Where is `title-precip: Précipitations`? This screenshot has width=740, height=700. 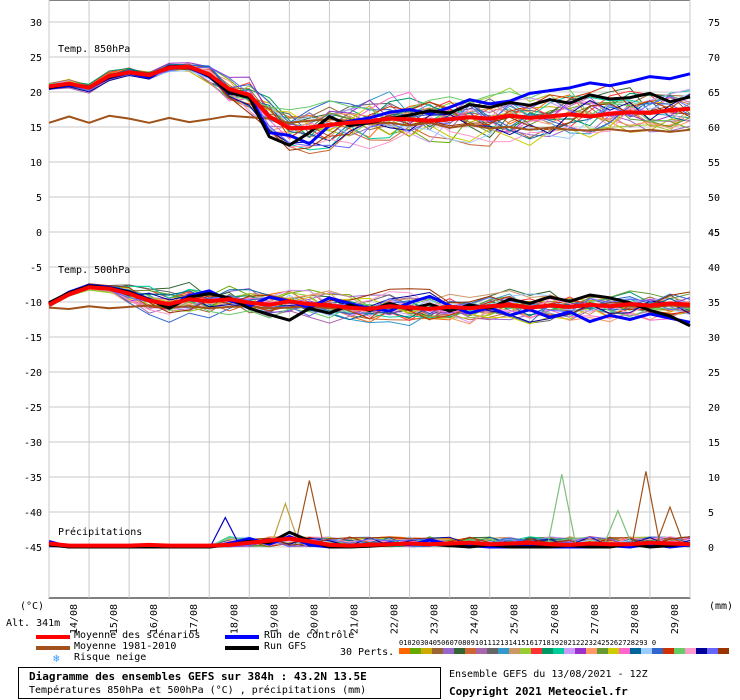 title-precip: Précipitations is located at coordinates (100, 532).